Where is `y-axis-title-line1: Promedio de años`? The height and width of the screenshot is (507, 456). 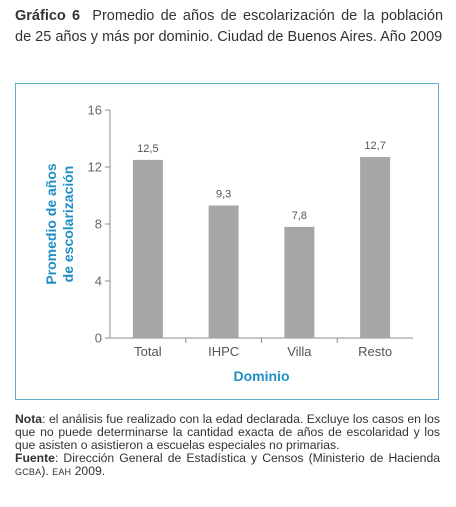 y-axis-title-line1: Promedio de años is located at coordinates (51, 224).